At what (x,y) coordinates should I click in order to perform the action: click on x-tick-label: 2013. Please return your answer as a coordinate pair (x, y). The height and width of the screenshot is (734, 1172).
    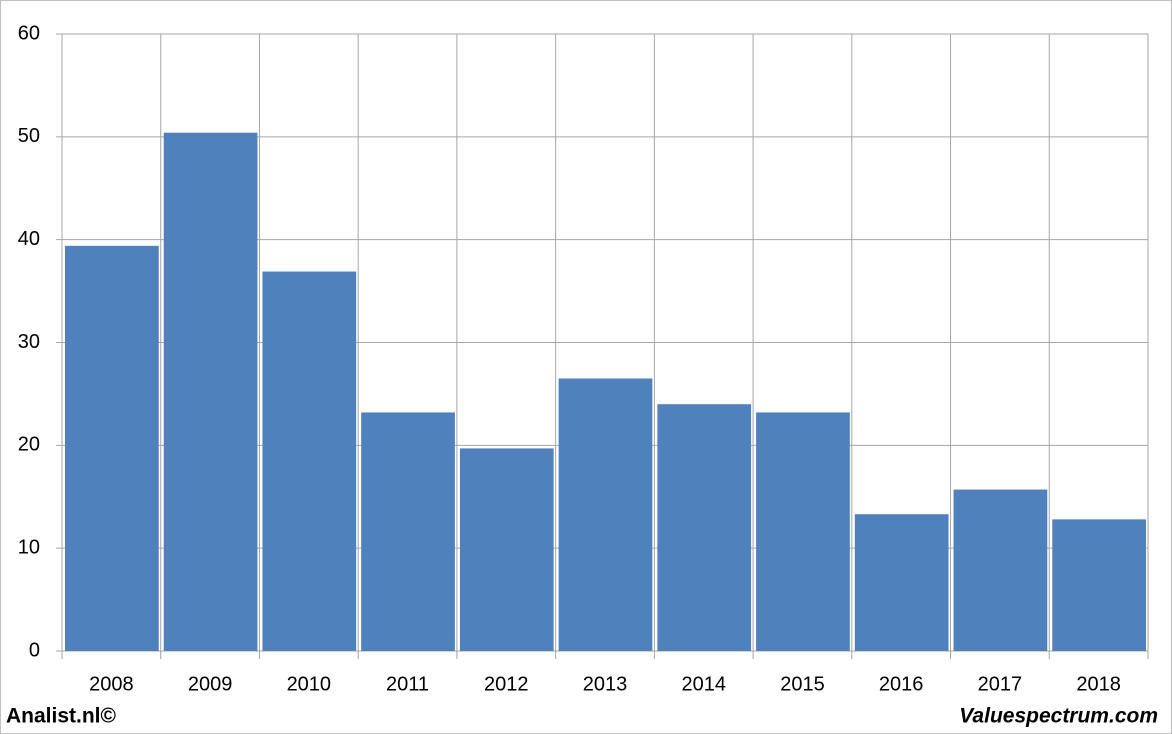
    Looking at the image, I should click on (605, 684).